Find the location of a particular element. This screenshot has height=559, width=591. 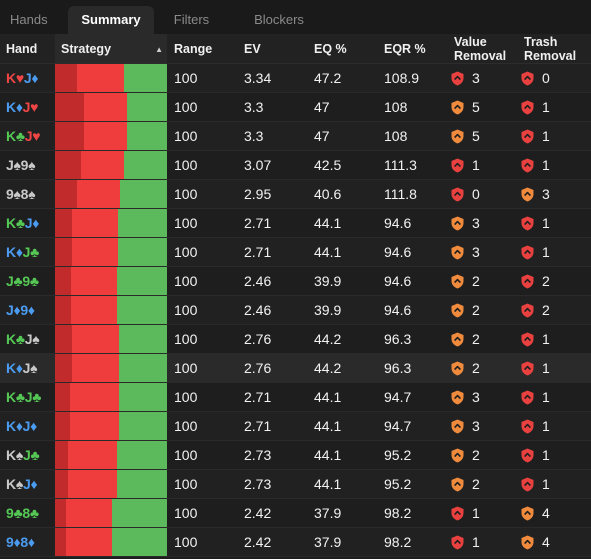

hand-label: J♣ 9♣ is located at coordinates (27, 281).